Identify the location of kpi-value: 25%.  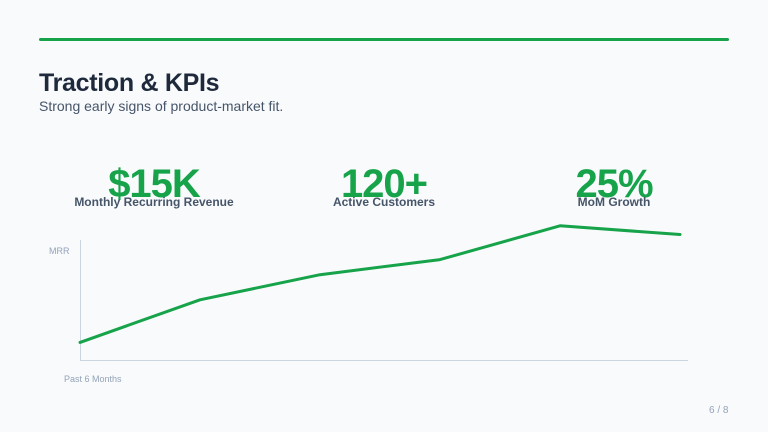
(614, 184).